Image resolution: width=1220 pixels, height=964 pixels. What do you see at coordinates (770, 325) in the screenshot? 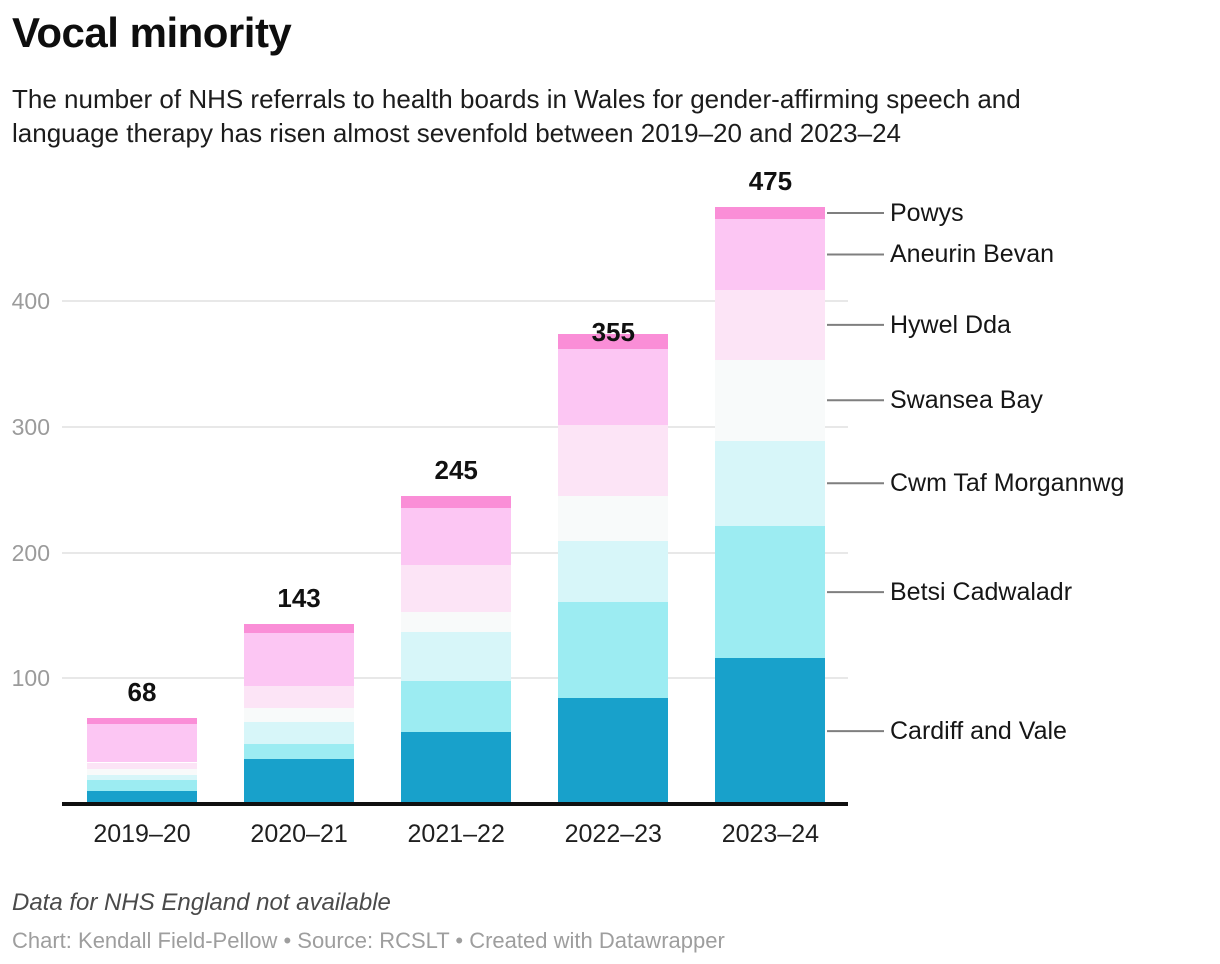
I see `bar-segment-2023–24-Hywel Dda` at bounding box center [770, 325].